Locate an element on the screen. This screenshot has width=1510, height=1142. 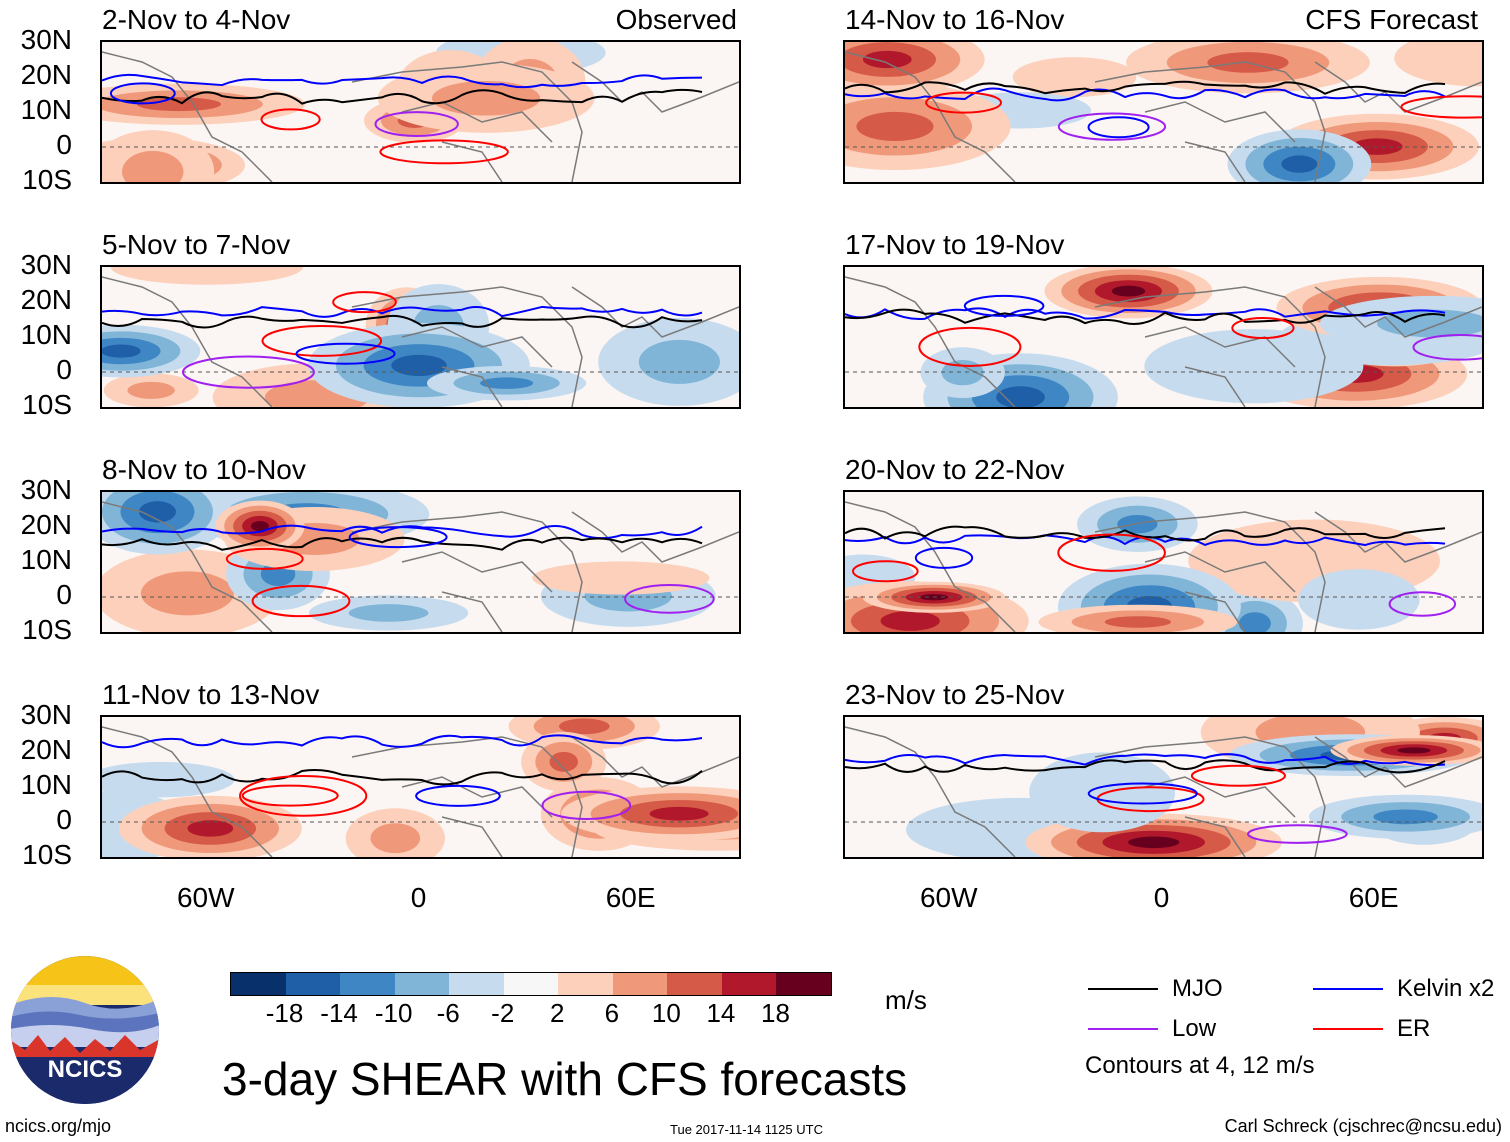
colorbar-tick-label: 2 is located at coordinates (557, 1013).